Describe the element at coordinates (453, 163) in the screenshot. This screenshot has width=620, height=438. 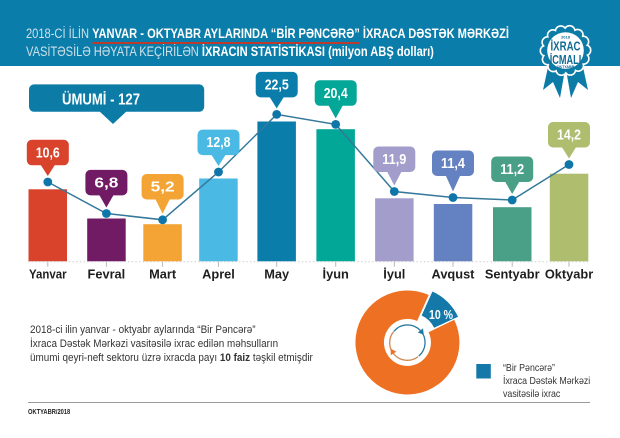
I see `svg-text: 11,4` at that location.